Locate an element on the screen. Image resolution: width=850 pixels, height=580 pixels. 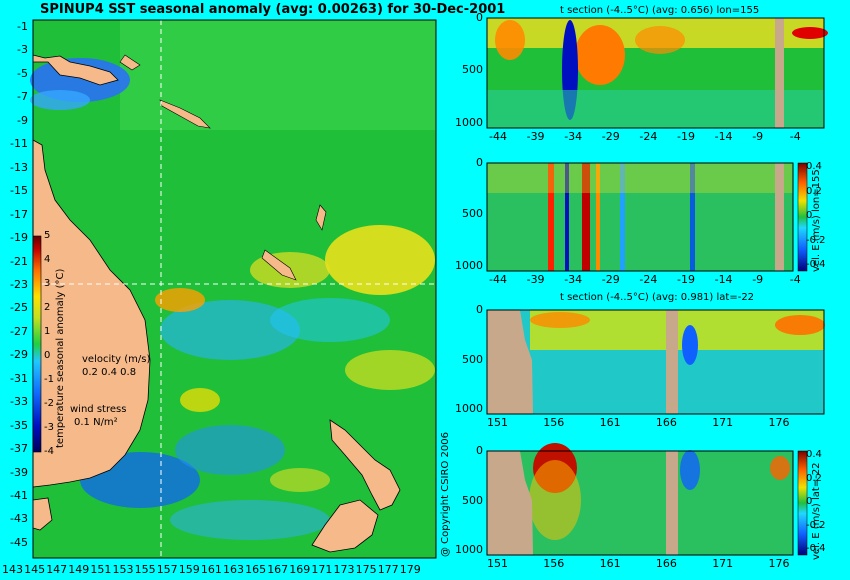
panel-2-x-tick: -29 is located at coordinates (610, 279).